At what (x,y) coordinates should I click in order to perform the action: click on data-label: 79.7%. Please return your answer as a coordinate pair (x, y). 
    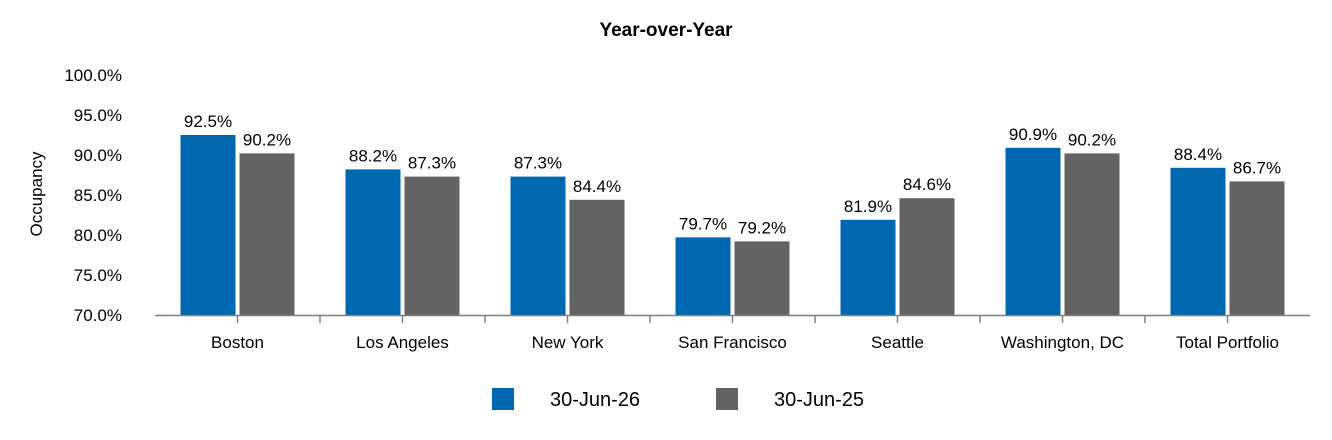
    Looking at the image, I should click on (703, 223).